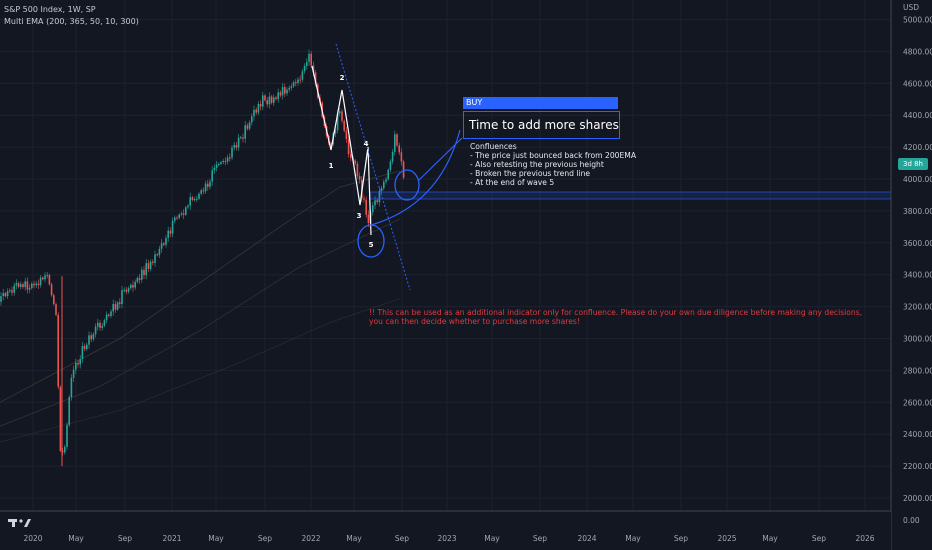  Describe the element at coordinates (493, 146) in the screenshot. I see `confluence-line: Confluences` at that location.